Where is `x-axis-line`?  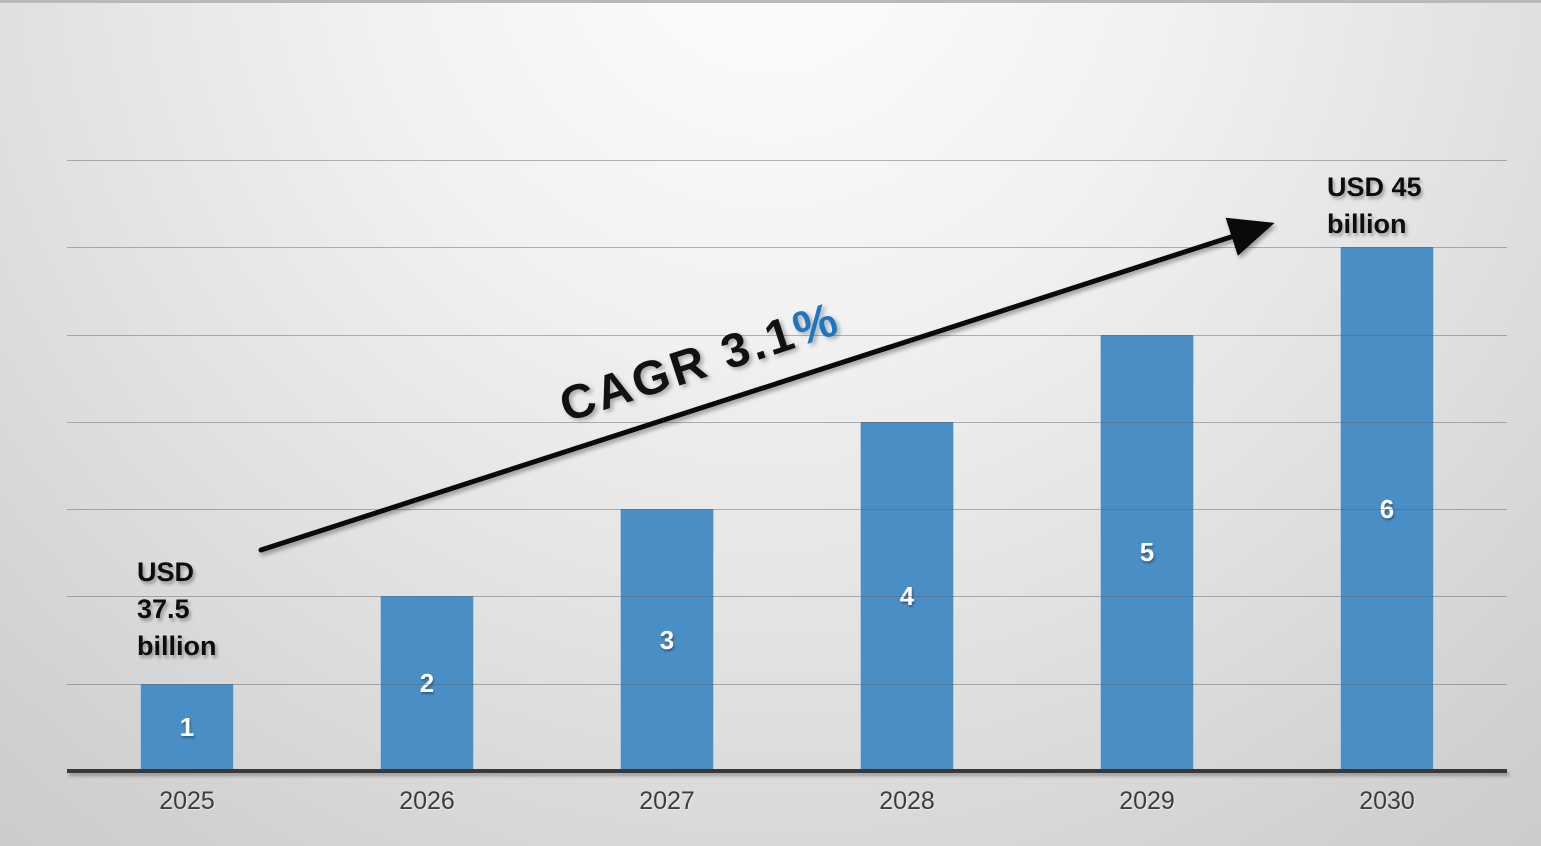
x-axis-line is located at coordinates (787, 771).